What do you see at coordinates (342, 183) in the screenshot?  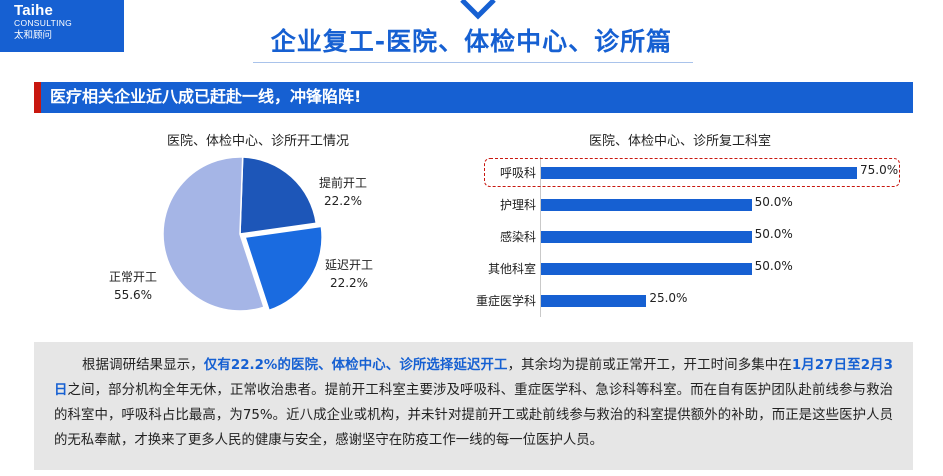 I see `pie-slice-name: 提前开工` at bounding box center [342, 183].